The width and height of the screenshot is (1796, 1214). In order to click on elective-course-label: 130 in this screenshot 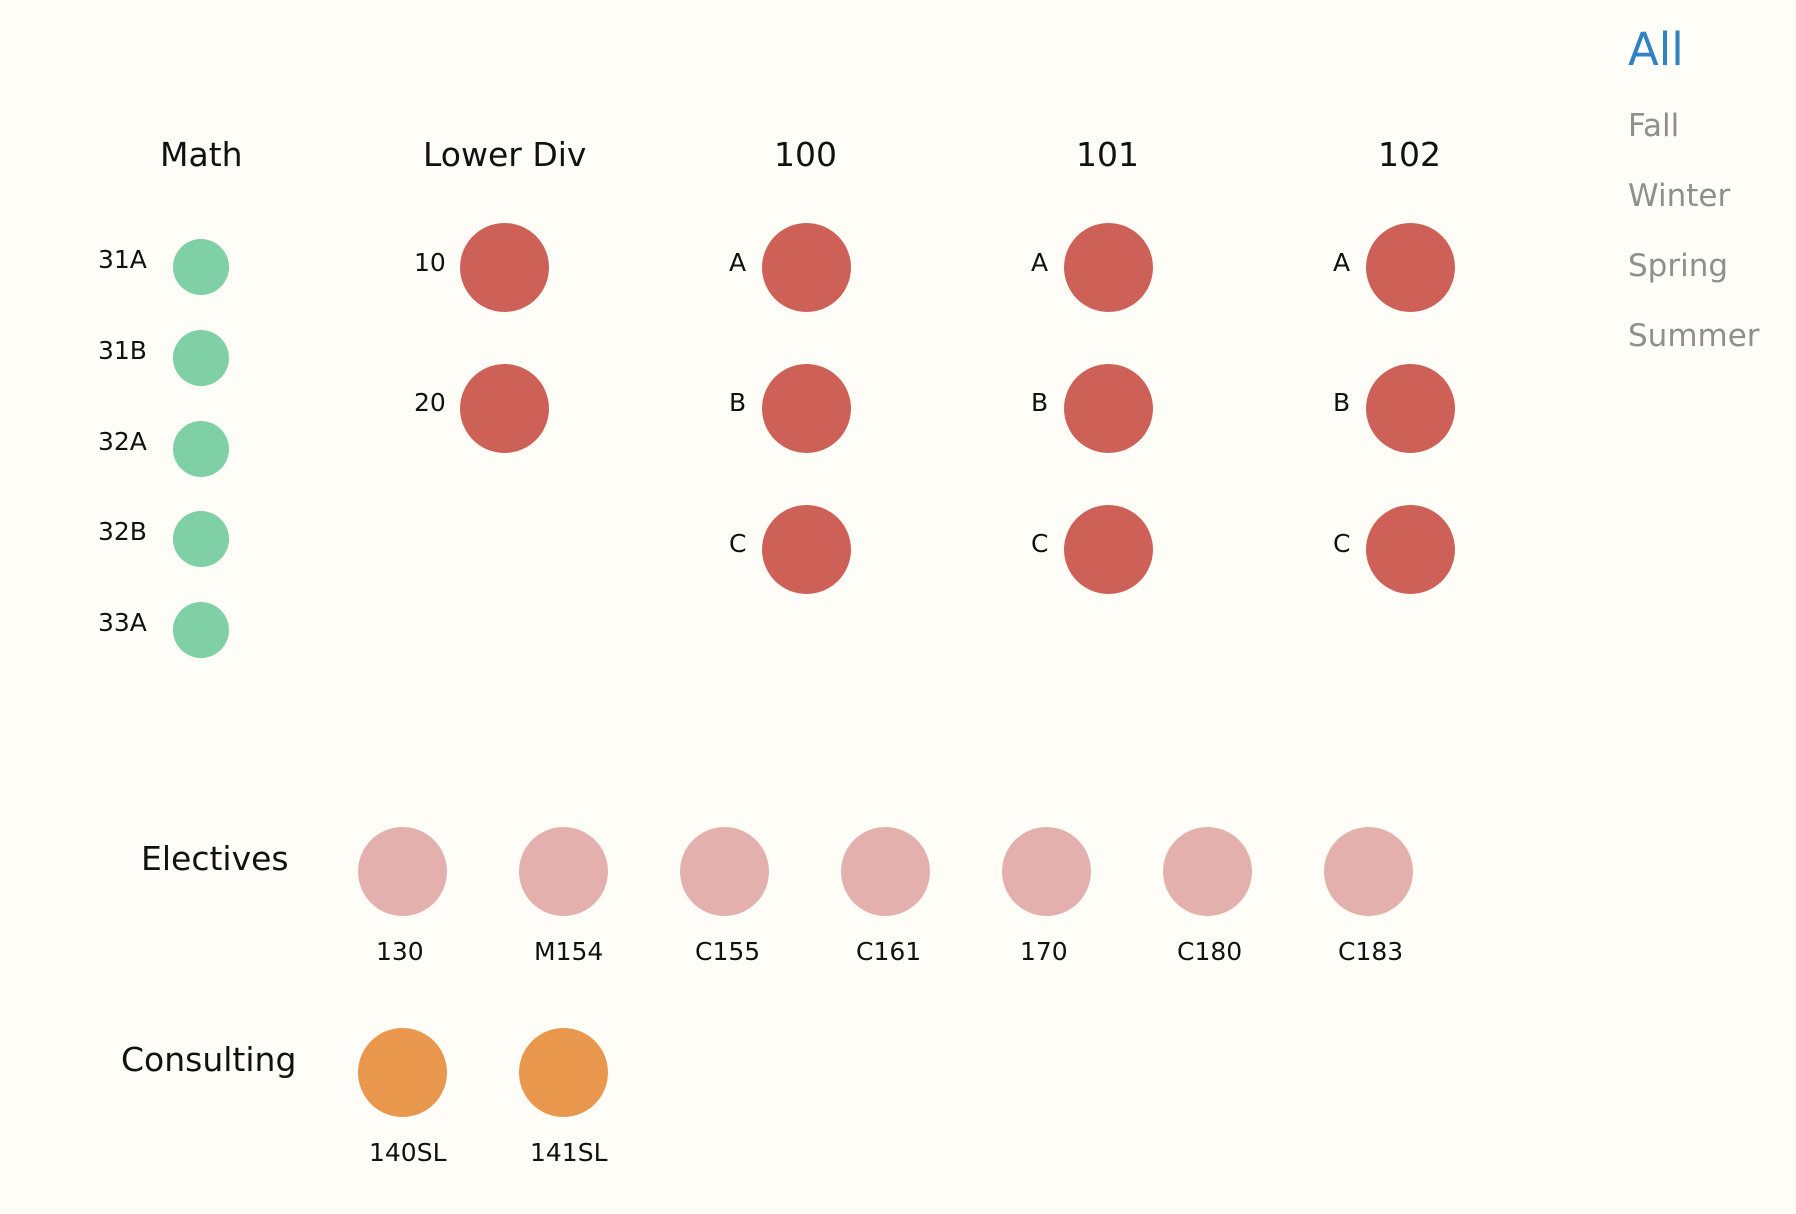, I will do `click(400, 951)`.